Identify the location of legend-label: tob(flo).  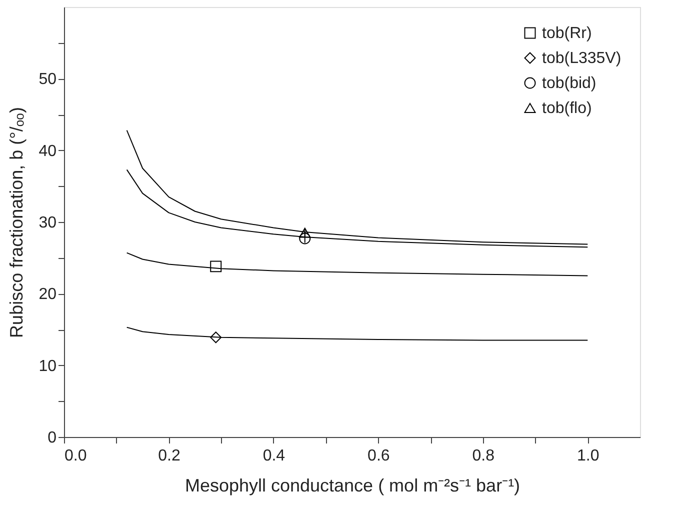
(567, 108).